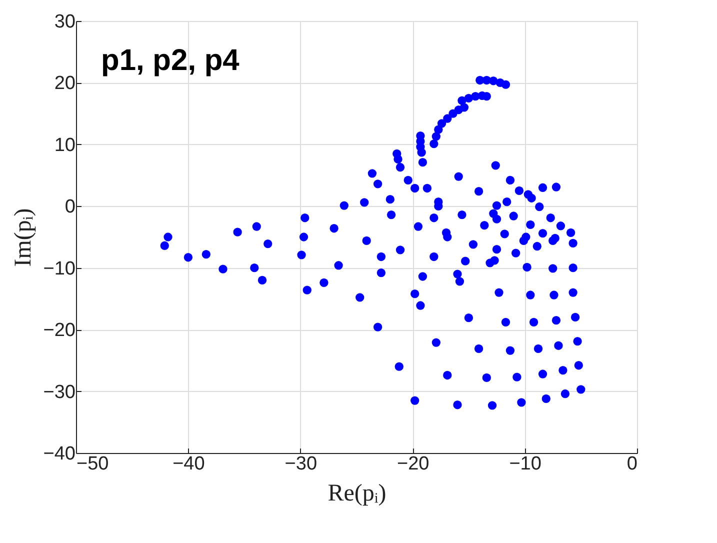  What do you see at coordinates (413, 464) in the screenshot?
I see `x-tick-label: −20` at bounding box center [413, 464].